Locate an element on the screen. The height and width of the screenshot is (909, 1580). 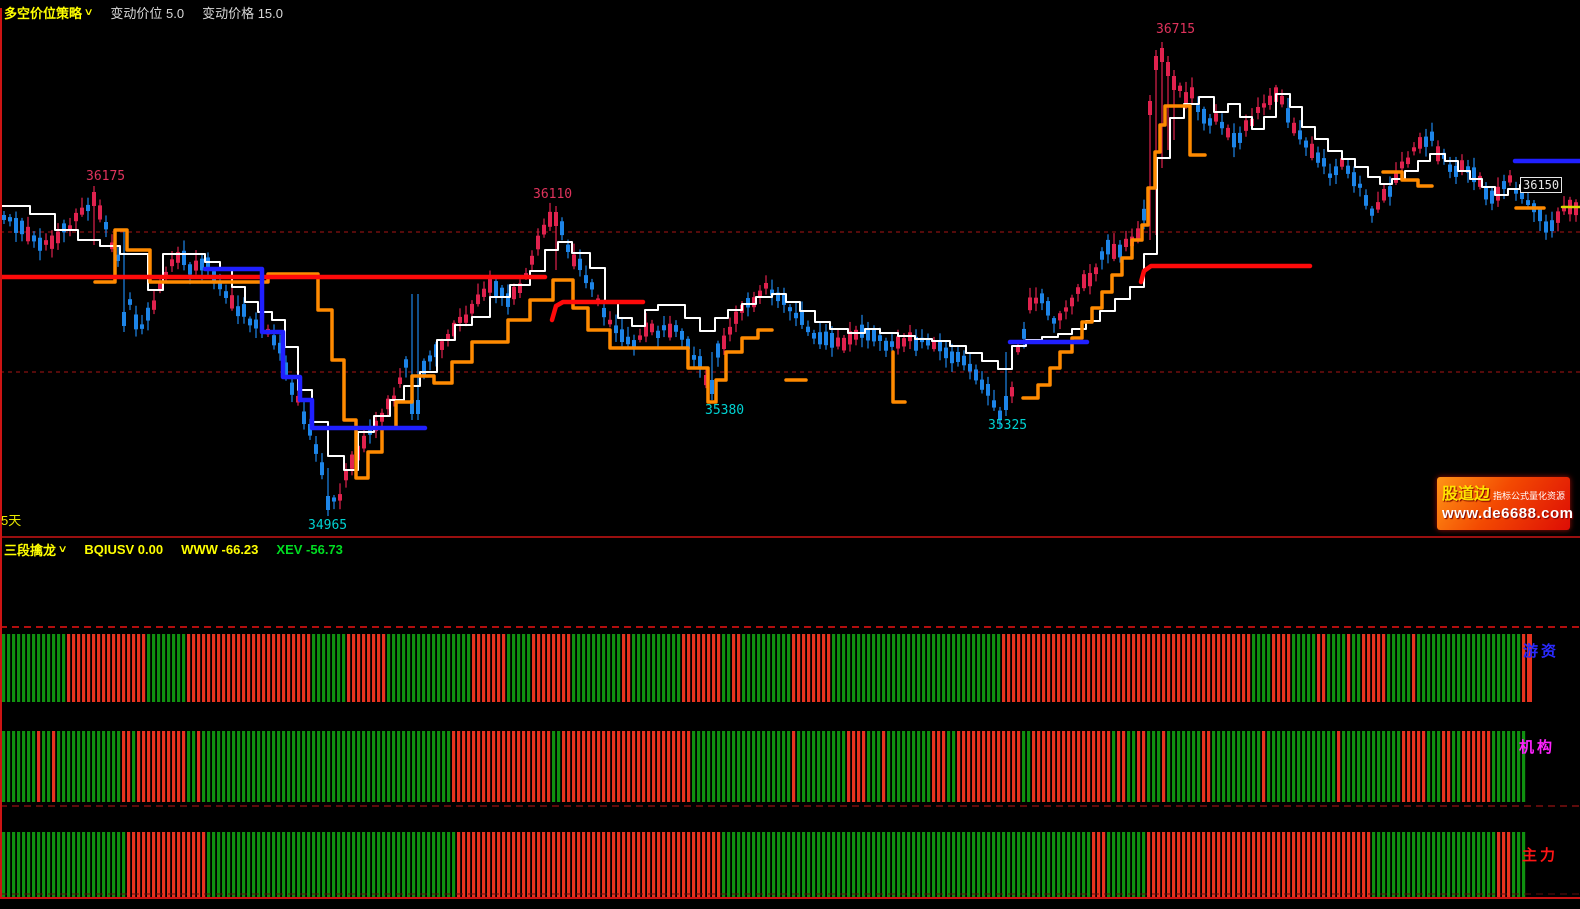
sub-panel-header: 三段擒龙 ∨ BQIUSV 0.00 WWW -66.23 XEV -56.73 is located at coordinates (173, 549).